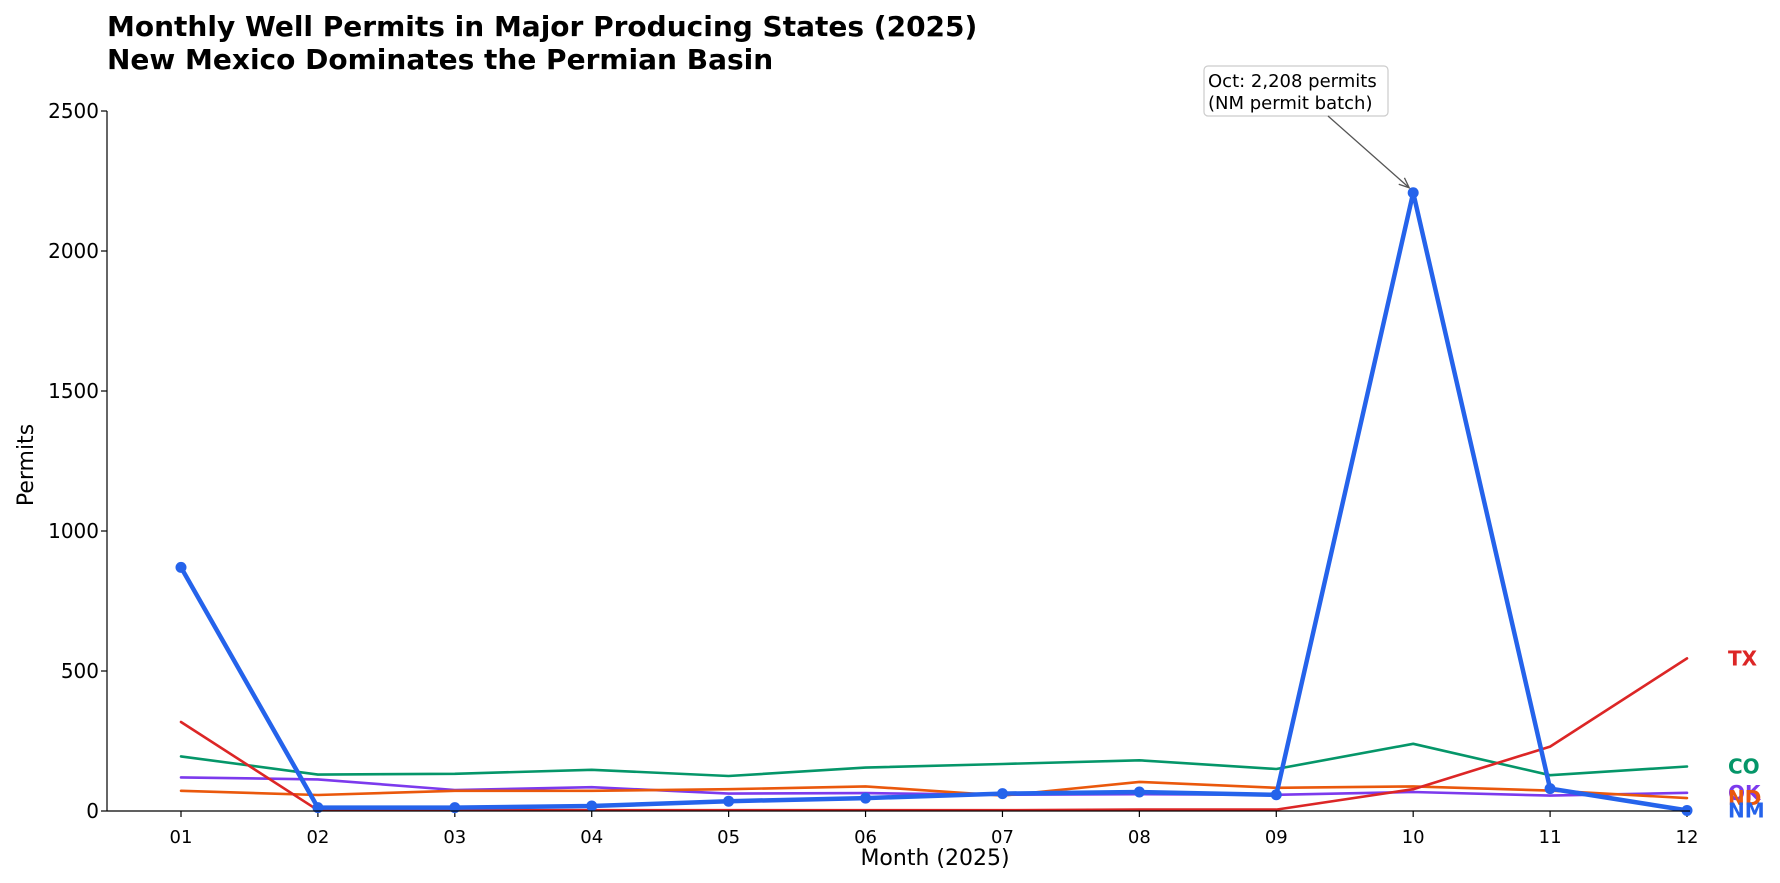  What do you see at coordinates (317, 837) in the screenshot?
I see `x-tick-label: 02` at bounding box center [317, 837].